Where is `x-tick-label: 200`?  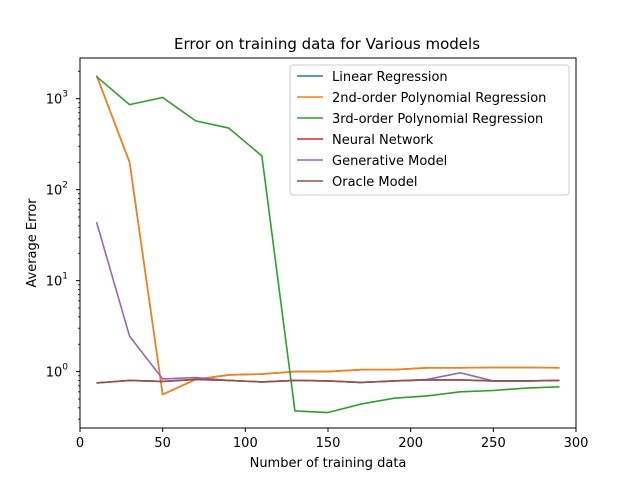
x-tick-label: 200 is located at coordinates (410, 443).